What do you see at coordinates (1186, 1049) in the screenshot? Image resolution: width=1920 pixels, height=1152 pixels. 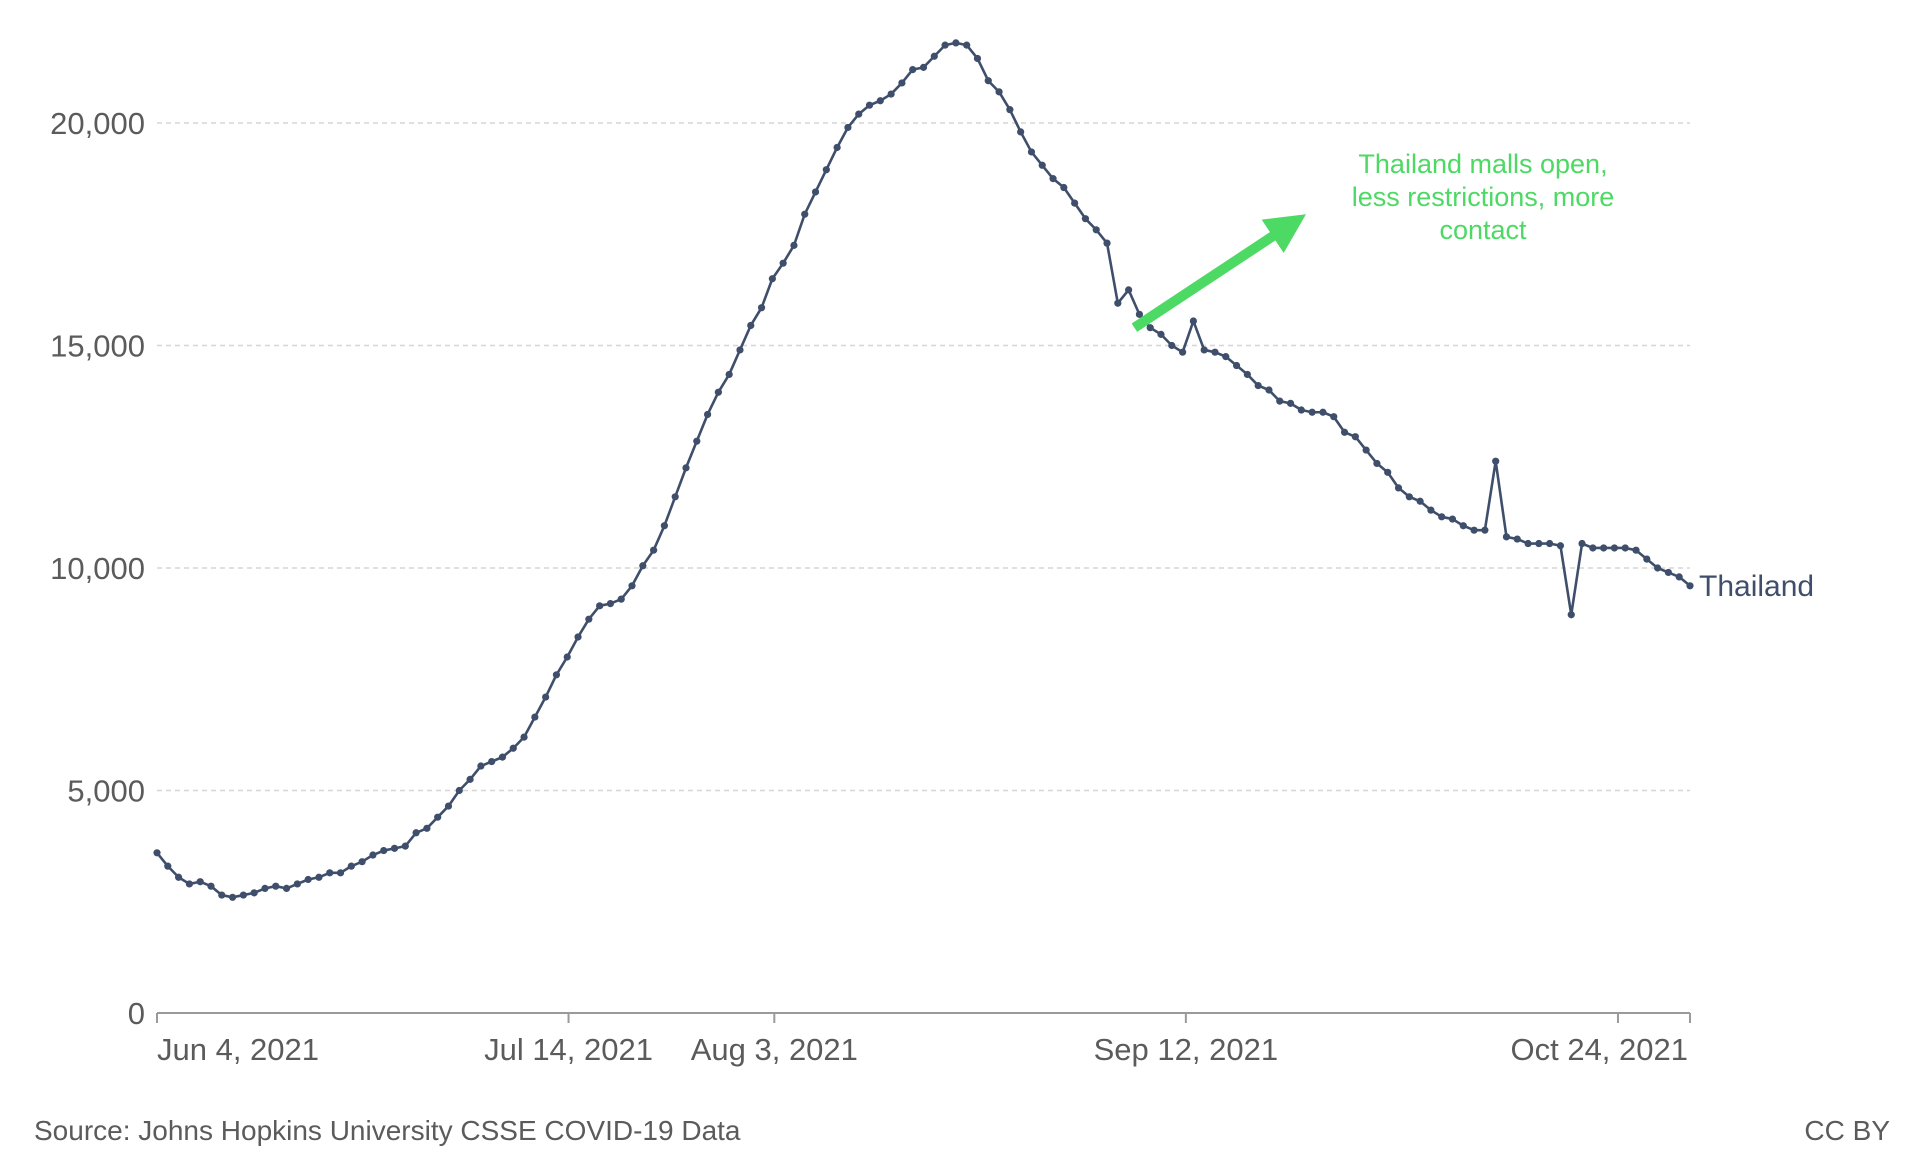 I see `x-tick-label: Sep 12, 2021` at bounding box center [1186, 1049].